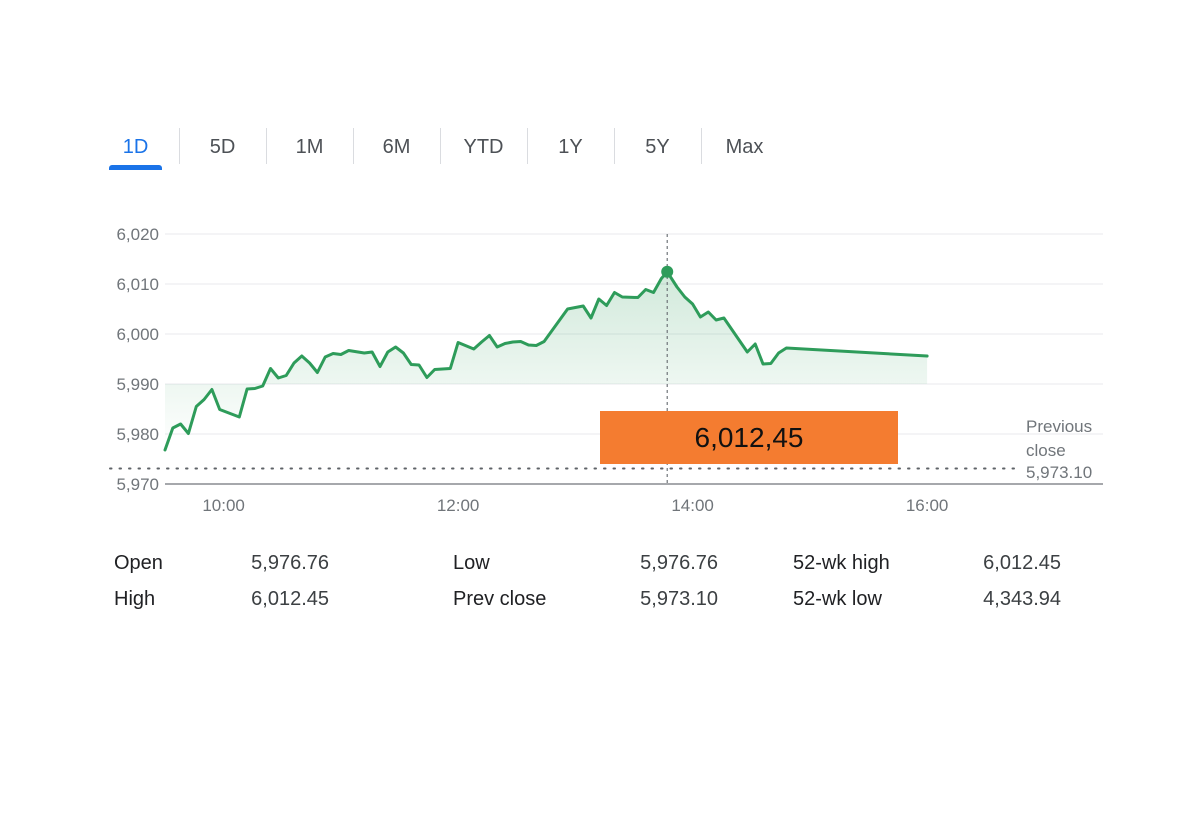  Describe the element at coordinates (575, 505) in the screenshot. I see `x-axis-labels: 10:00 12:00 14:00 16:00` at that location.